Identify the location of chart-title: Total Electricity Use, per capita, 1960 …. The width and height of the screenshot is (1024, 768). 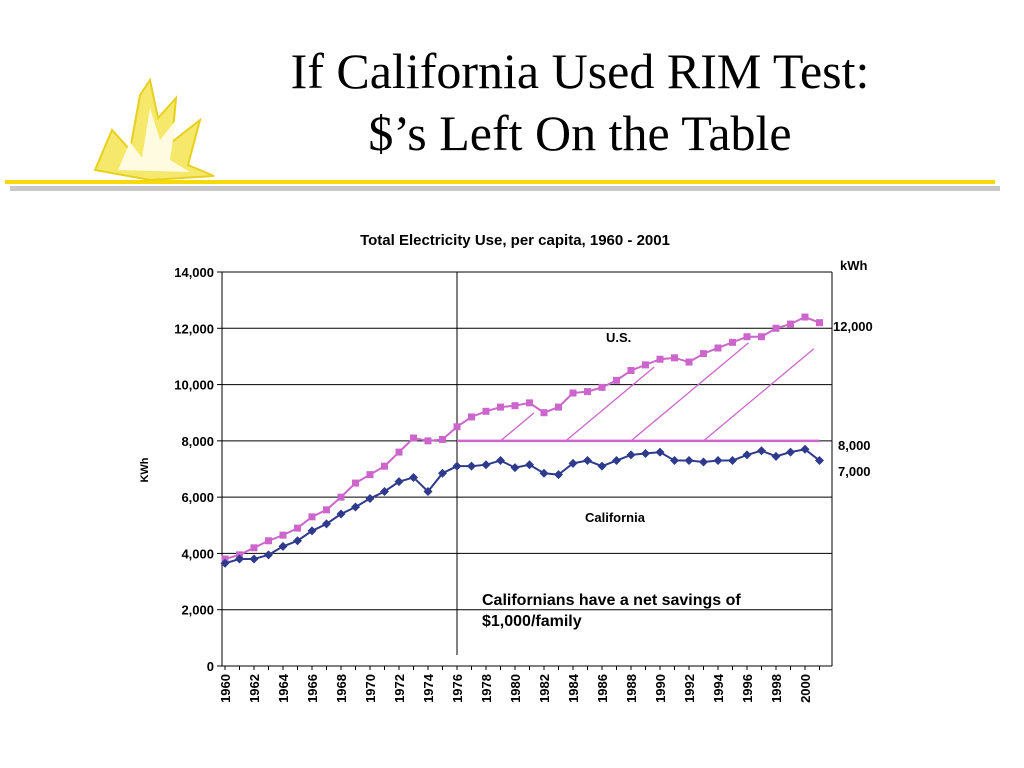
(515, 240).